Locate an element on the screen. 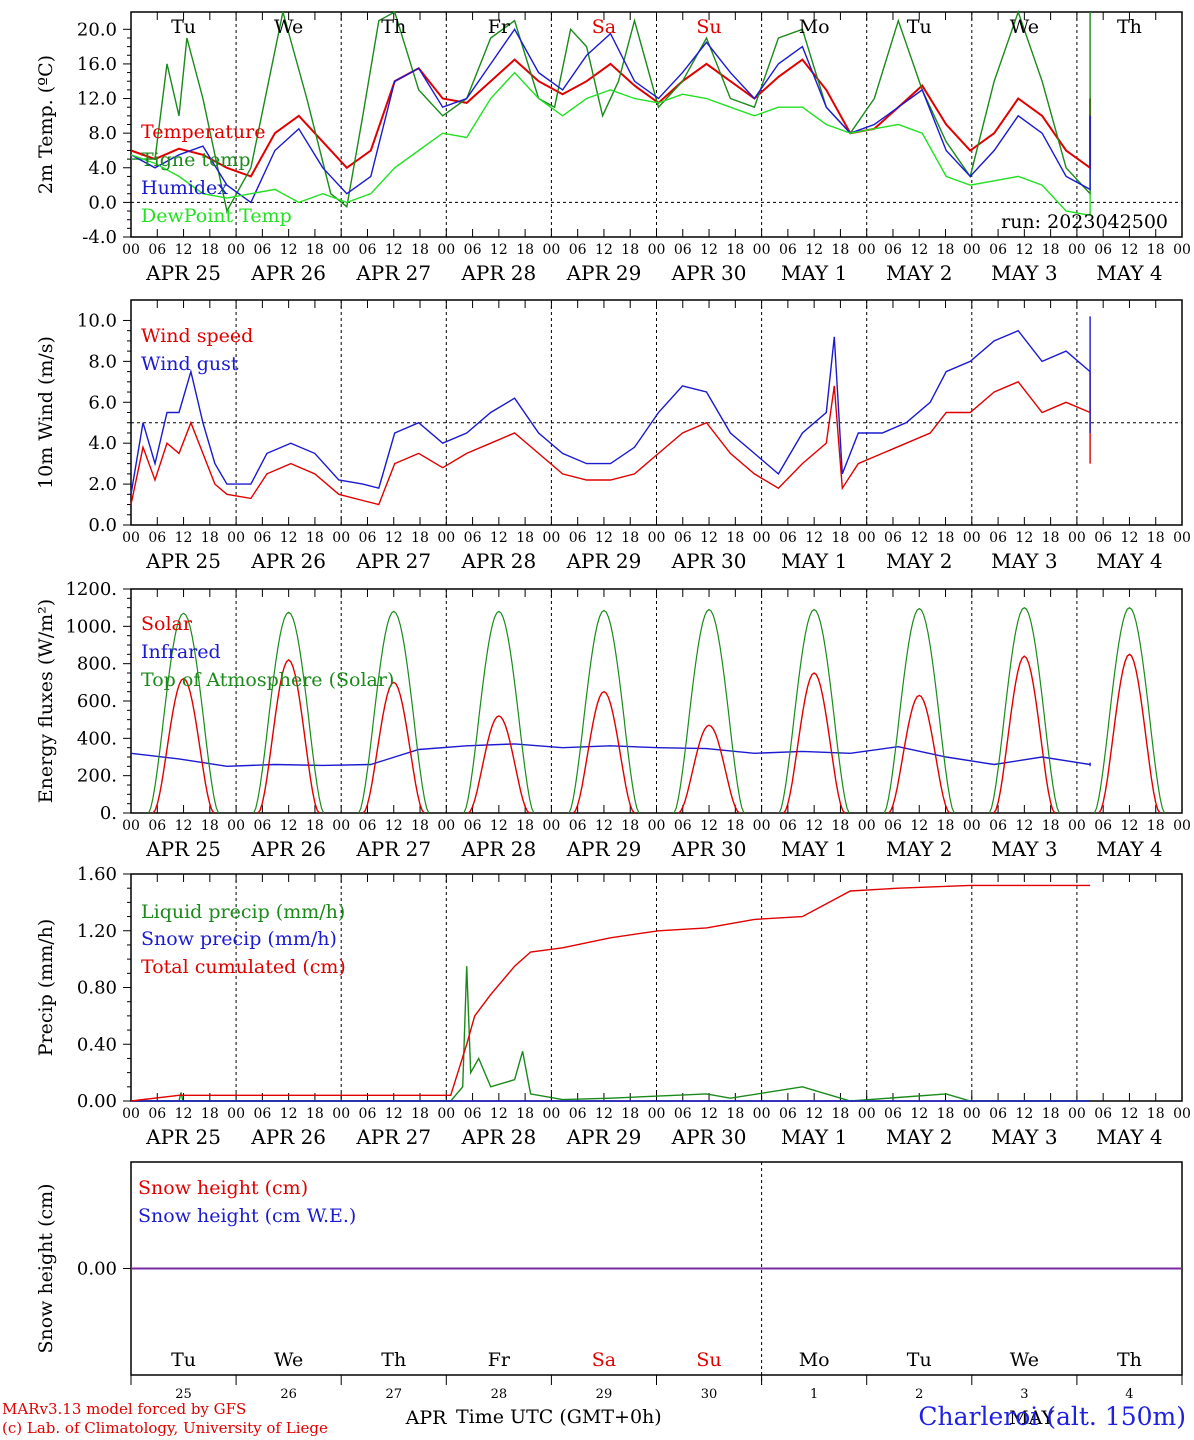 This screenshot has height=1440, width=1194. weekday-label: Tu is located at coordinates (919, 27).